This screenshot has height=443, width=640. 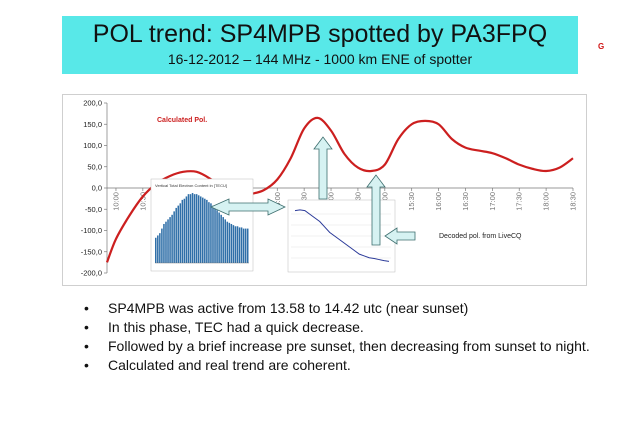 I want to click on slide-title: POL trend: SP4MPB spotted by PA3FPQ, so click(x=320, y=34).